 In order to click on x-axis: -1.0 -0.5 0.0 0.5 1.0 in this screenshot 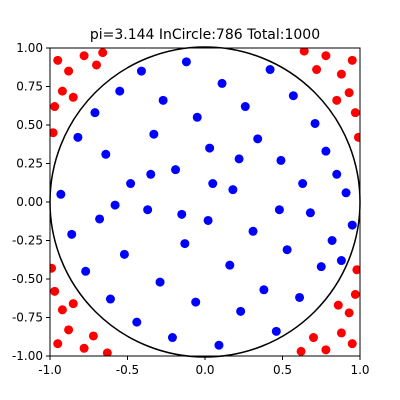, I will do `click(204, 366)`.